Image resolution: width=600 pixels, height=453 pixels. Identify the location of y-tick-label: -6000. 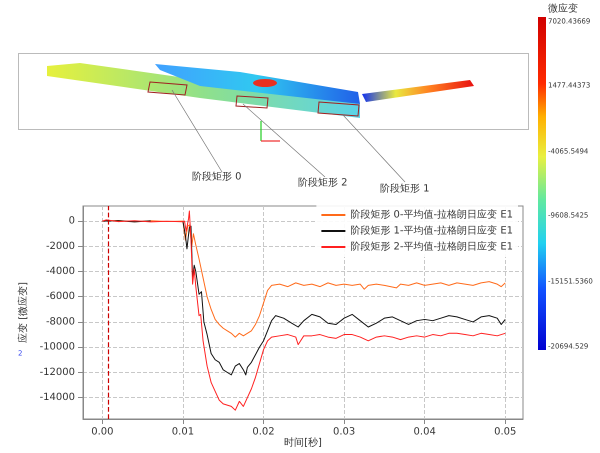
(60, 296).